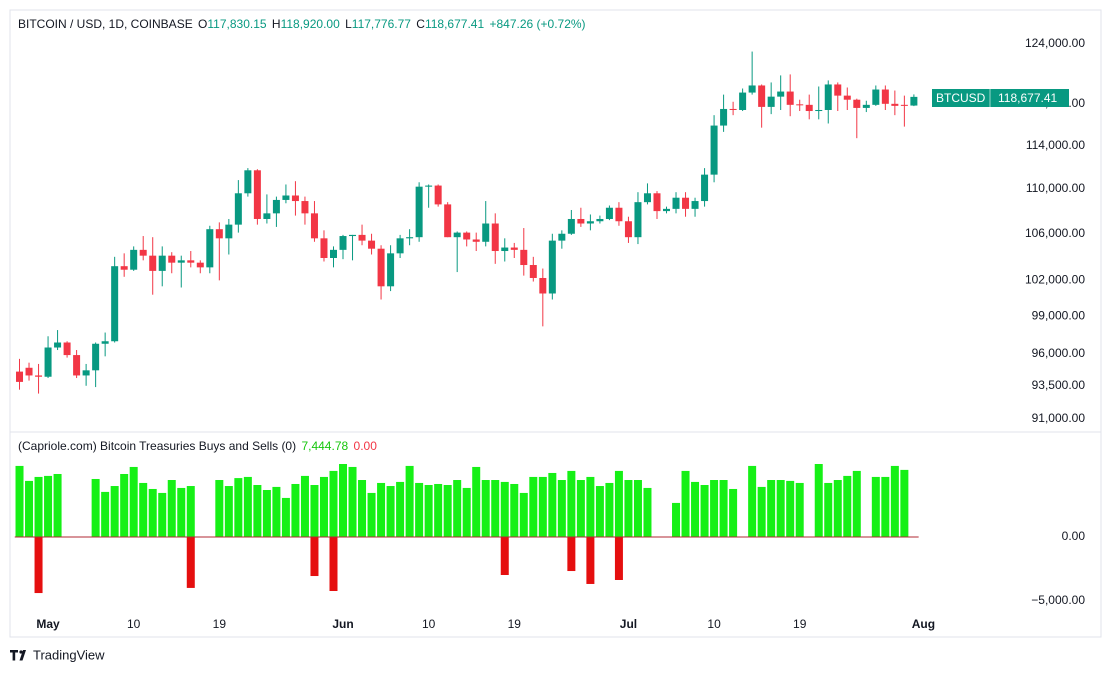  I want to click on high-value: 118,920.00, so click(310, 24).